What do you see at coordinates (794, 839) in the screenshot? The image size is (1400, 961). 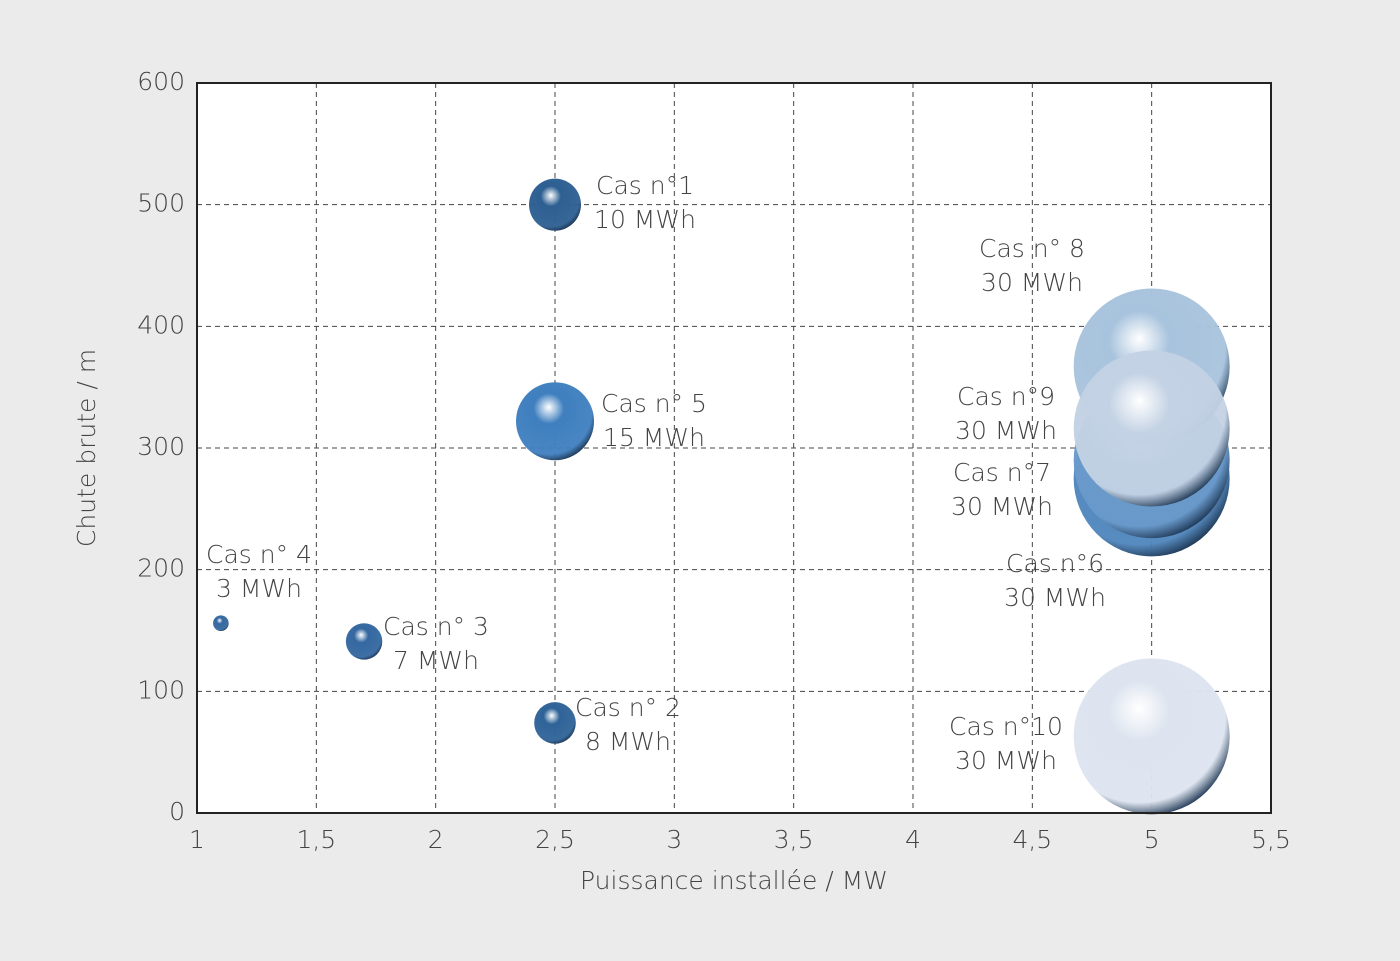 I see `x-tick-label: 3,5` at bounding box center [794, 839].